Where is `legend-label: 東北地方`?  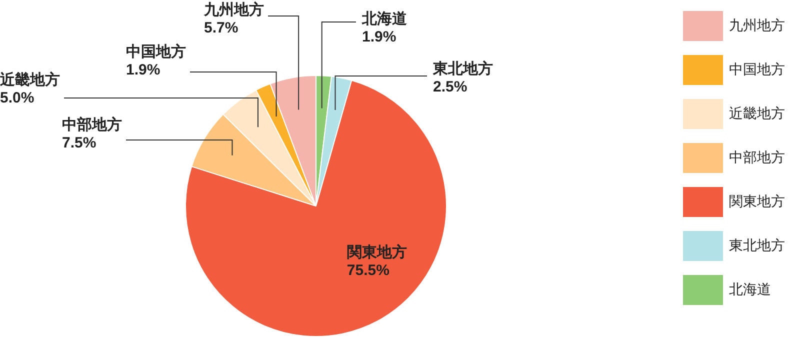
legend-label: 東北地方 is located at coordinates (757, 246).